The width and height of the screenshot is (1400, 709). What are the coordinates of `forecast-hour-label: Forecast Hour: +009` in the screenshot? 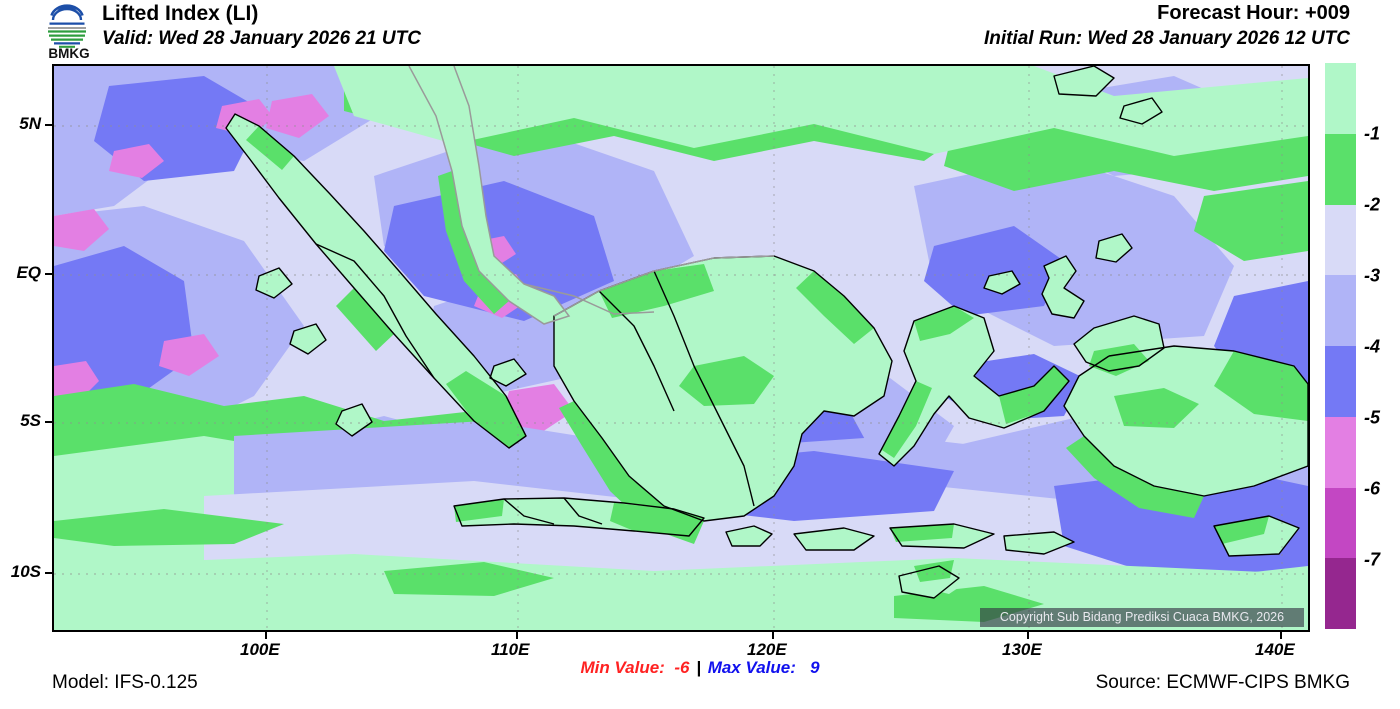 It's located at (1253, 13).